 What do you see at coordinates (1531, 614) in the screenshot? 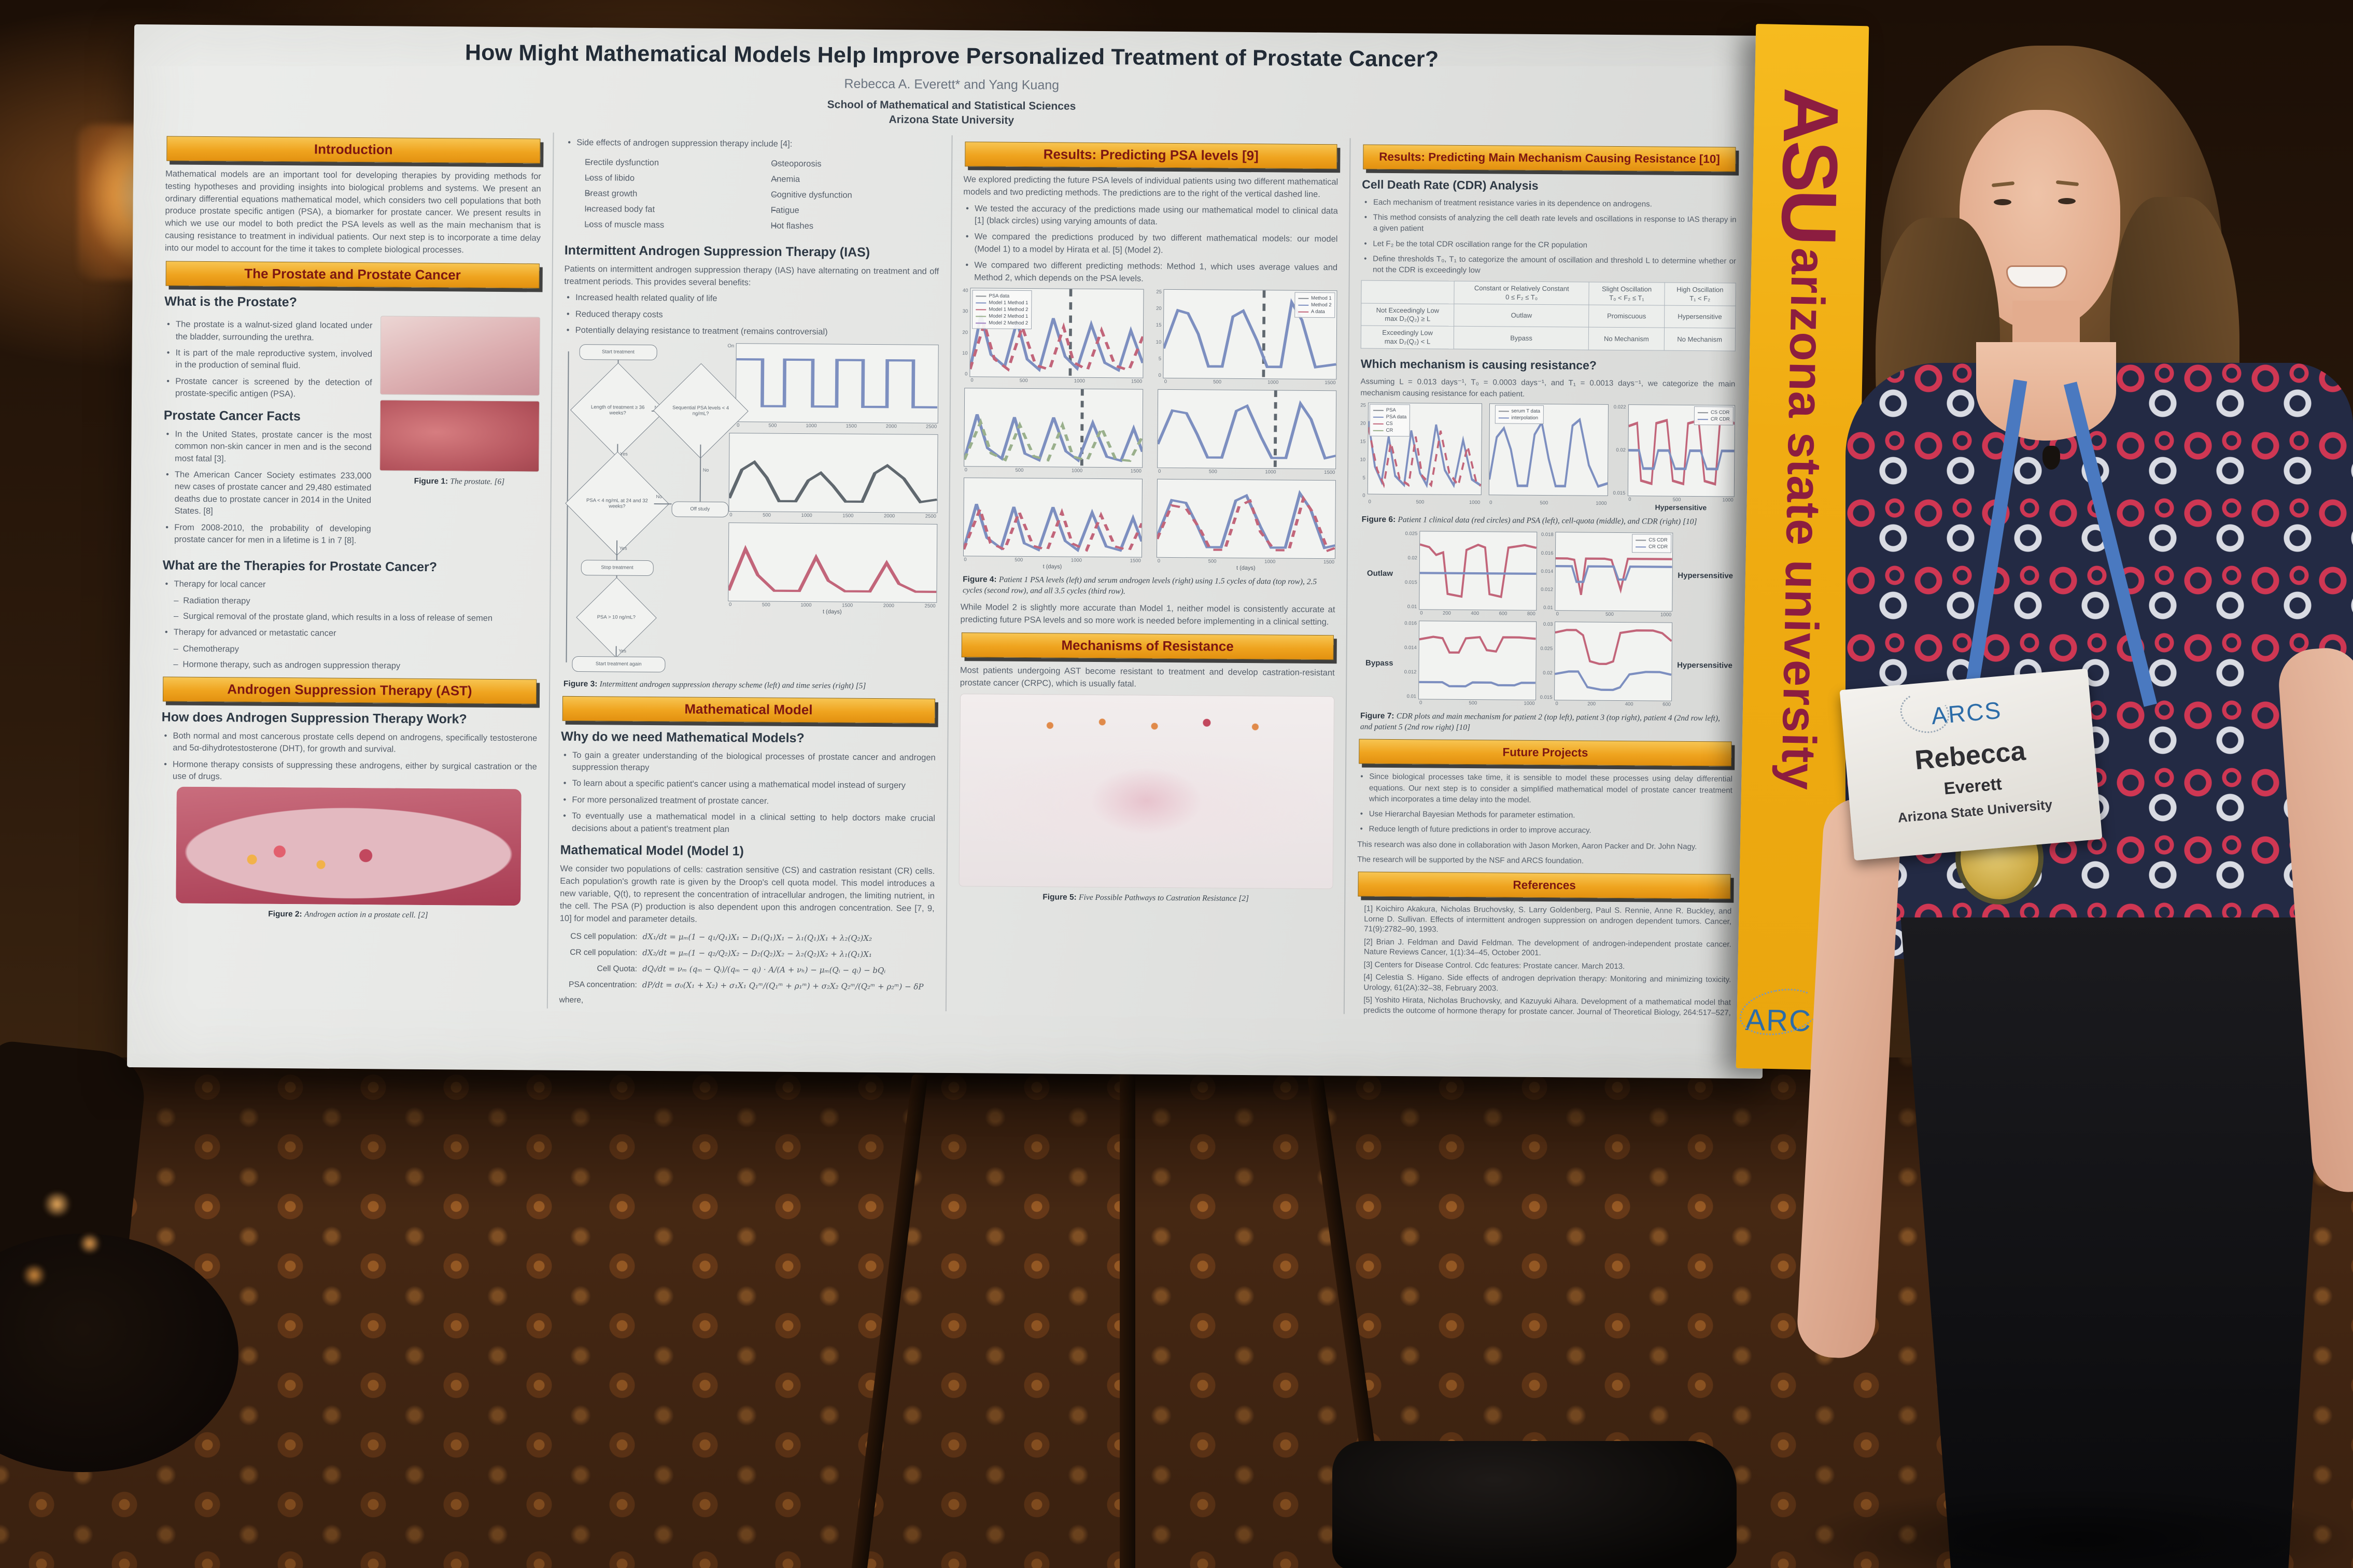
I see `tick-label: 800` at bounding box center [1531, 614].